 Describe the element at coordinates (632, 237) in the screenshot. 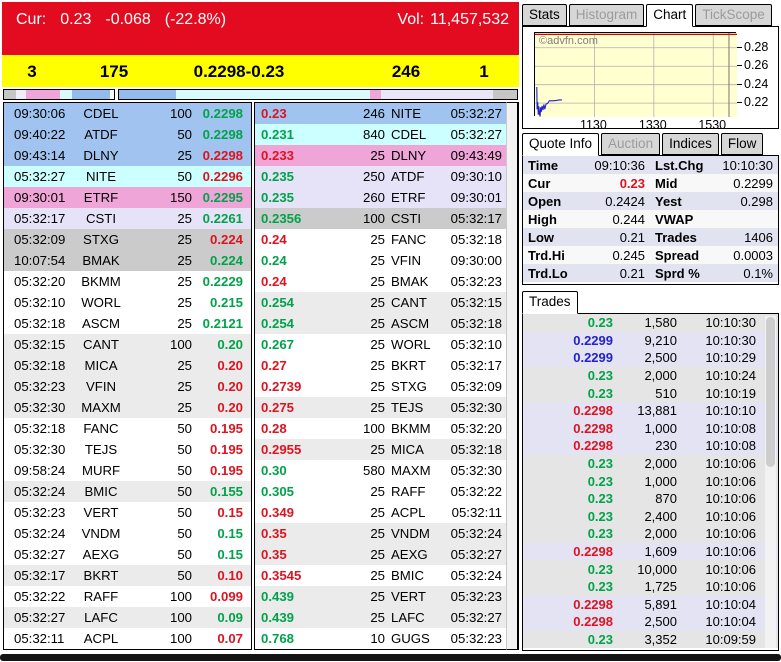

I see `quote-value: 0.21` at that location.